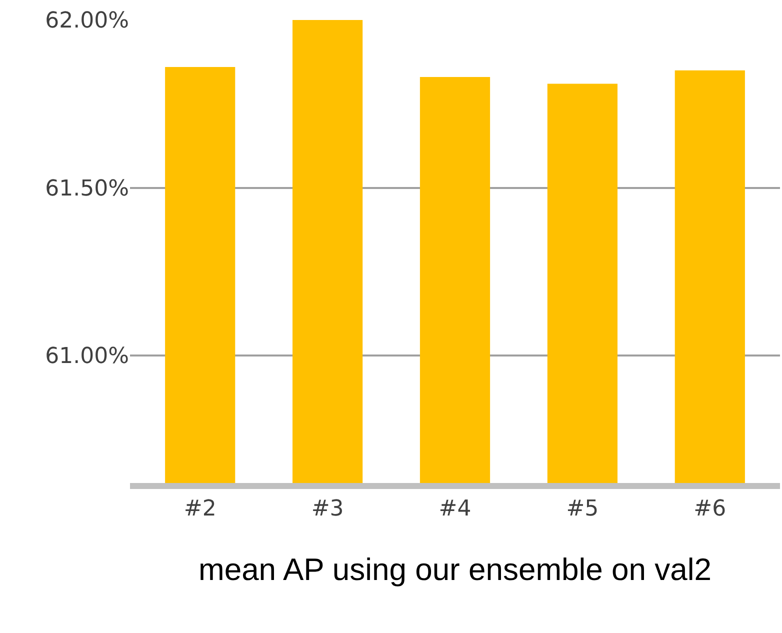  I want to click on x-tick-label: #5, so click(582, 509).